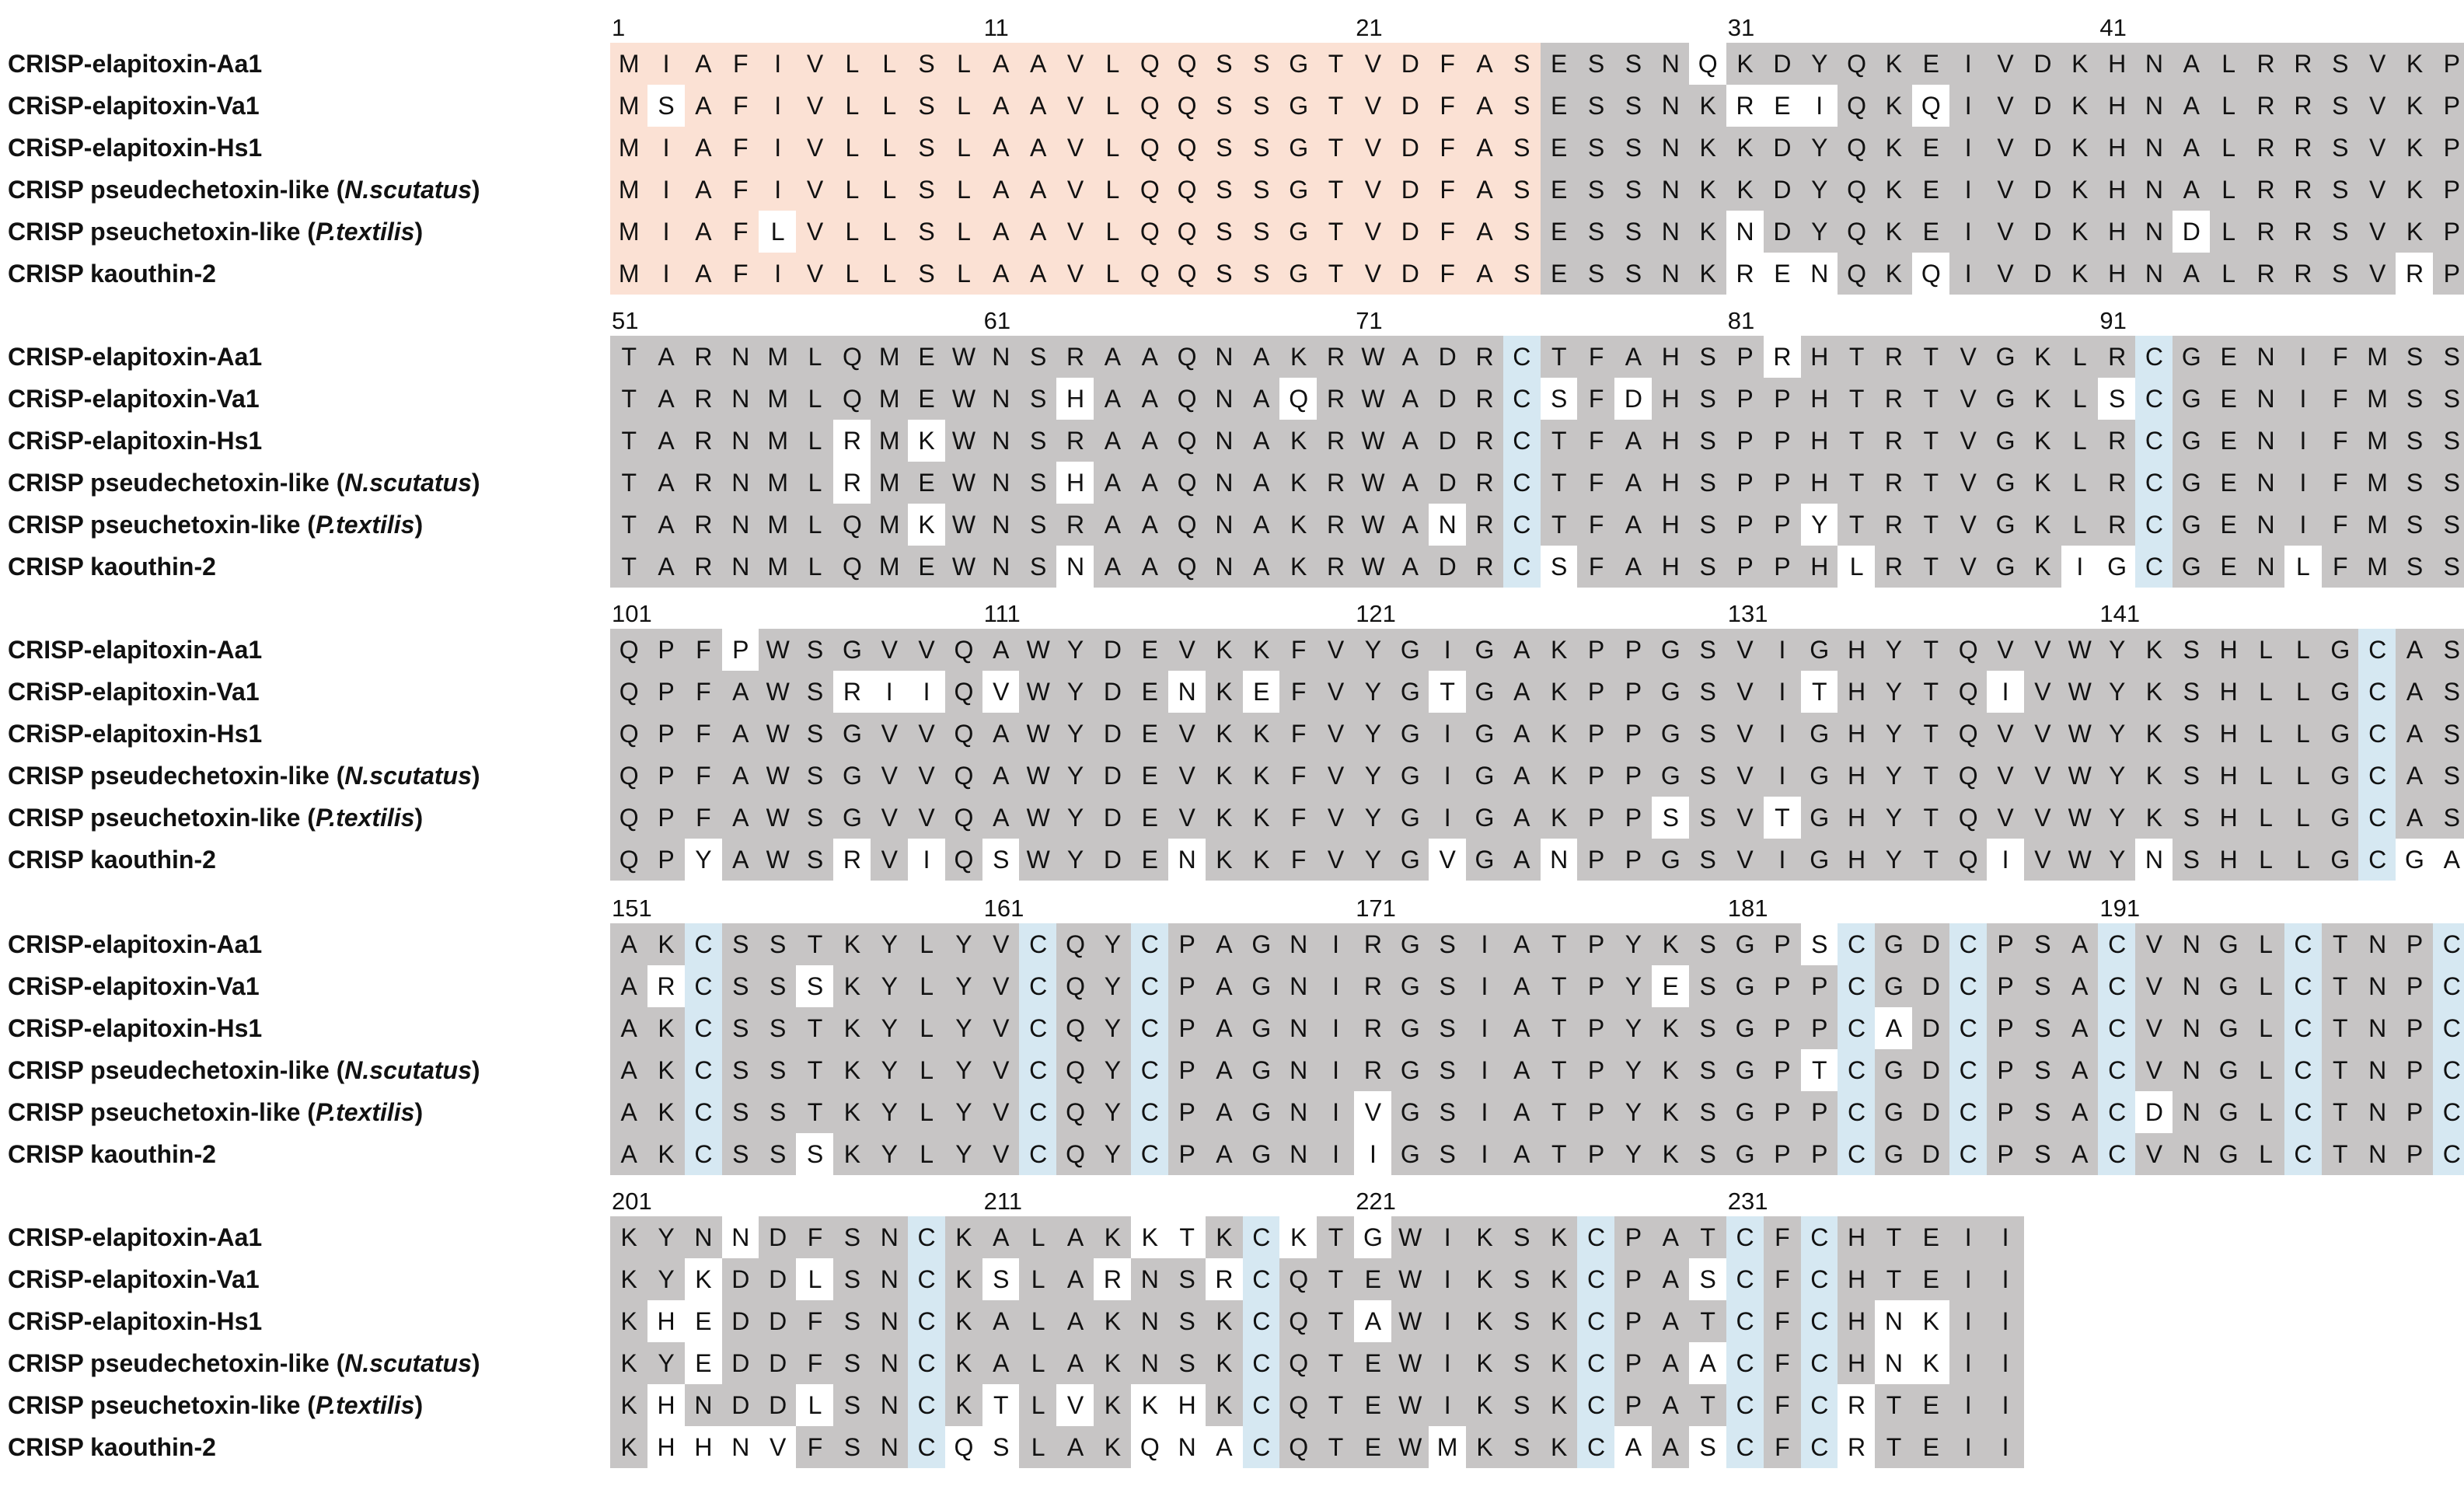 The width and height of the screenshot is (2464, 1486). What do you see at coordinates (135, 944) in the screenshot?
I see `sequence-name: CRISP-elapitoxin-Aa1` at bounding box center [135, 944].